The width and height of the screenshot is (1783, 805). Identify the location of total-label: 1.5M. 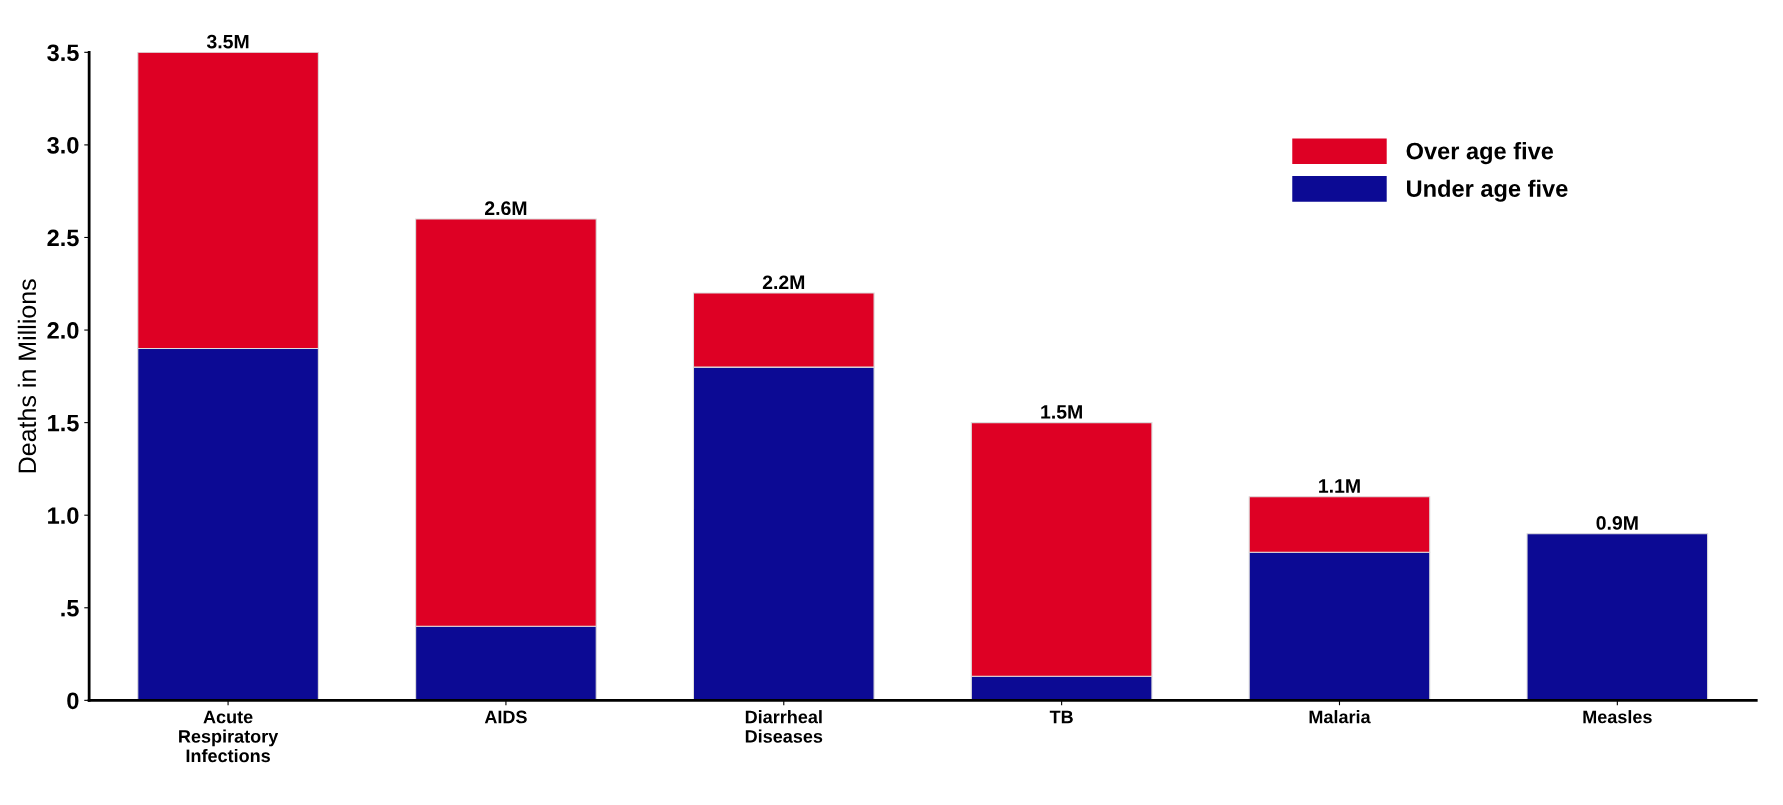
(1061, 412).